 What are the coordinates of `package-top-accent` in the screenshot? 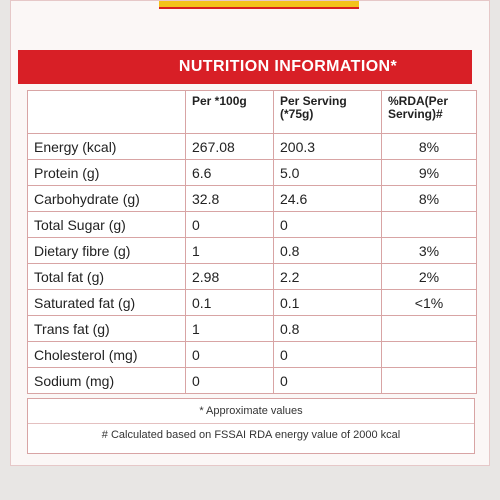 It's located at (259, 5).